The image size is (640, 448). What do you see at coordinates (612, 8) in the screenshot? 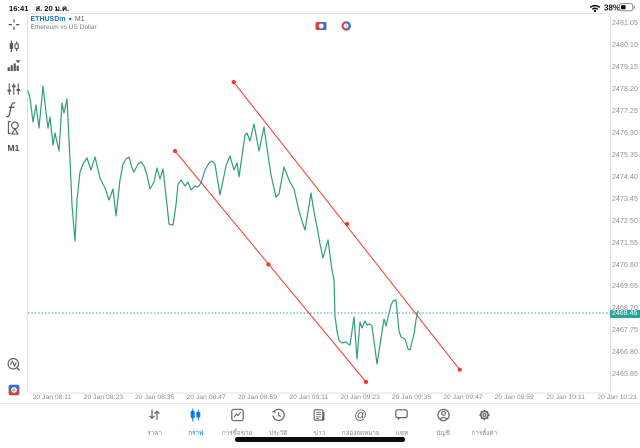
I see `svg-text: 38%` at bounding box center [612, 8].